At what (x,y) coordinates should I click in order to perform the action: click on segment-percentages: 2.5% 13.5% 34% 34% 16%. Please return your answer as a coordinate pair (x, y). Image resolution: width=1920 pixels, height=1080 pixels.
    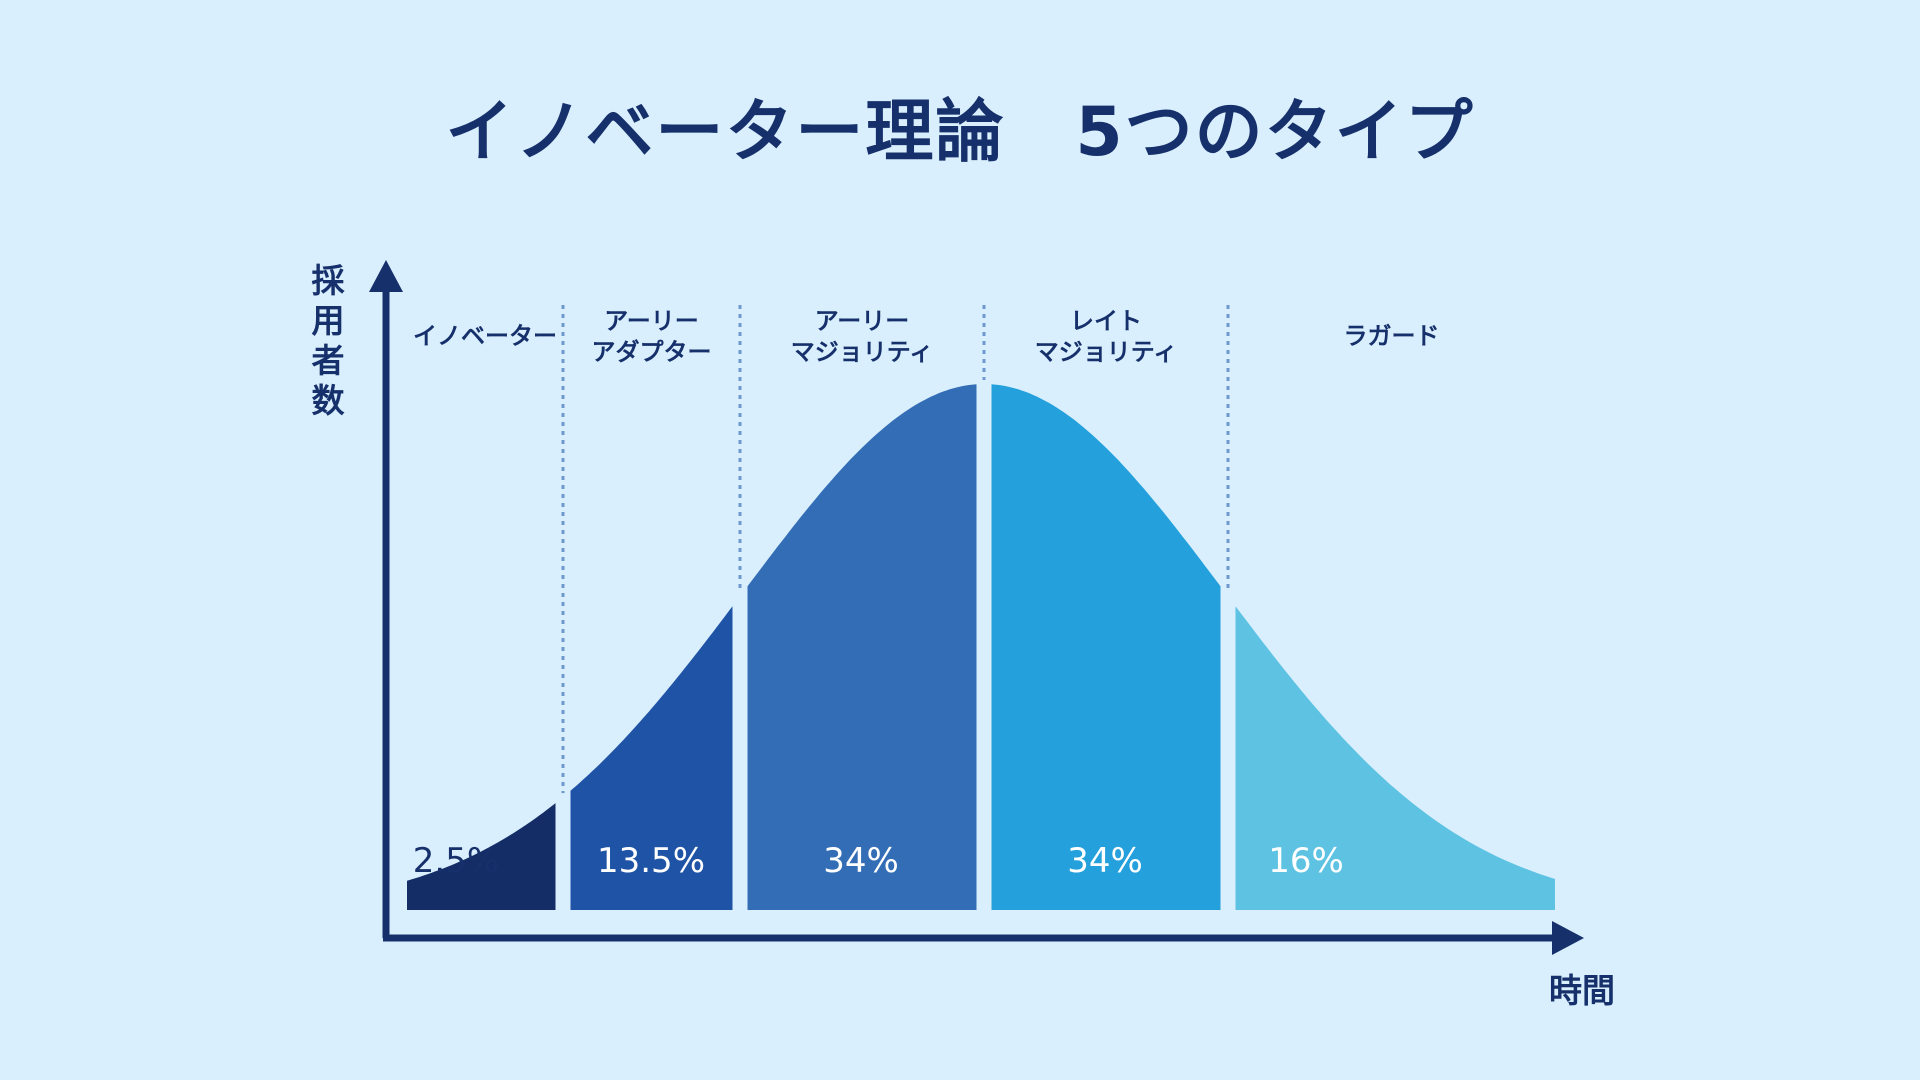
    Looking at the image, I should click on (878, 861).